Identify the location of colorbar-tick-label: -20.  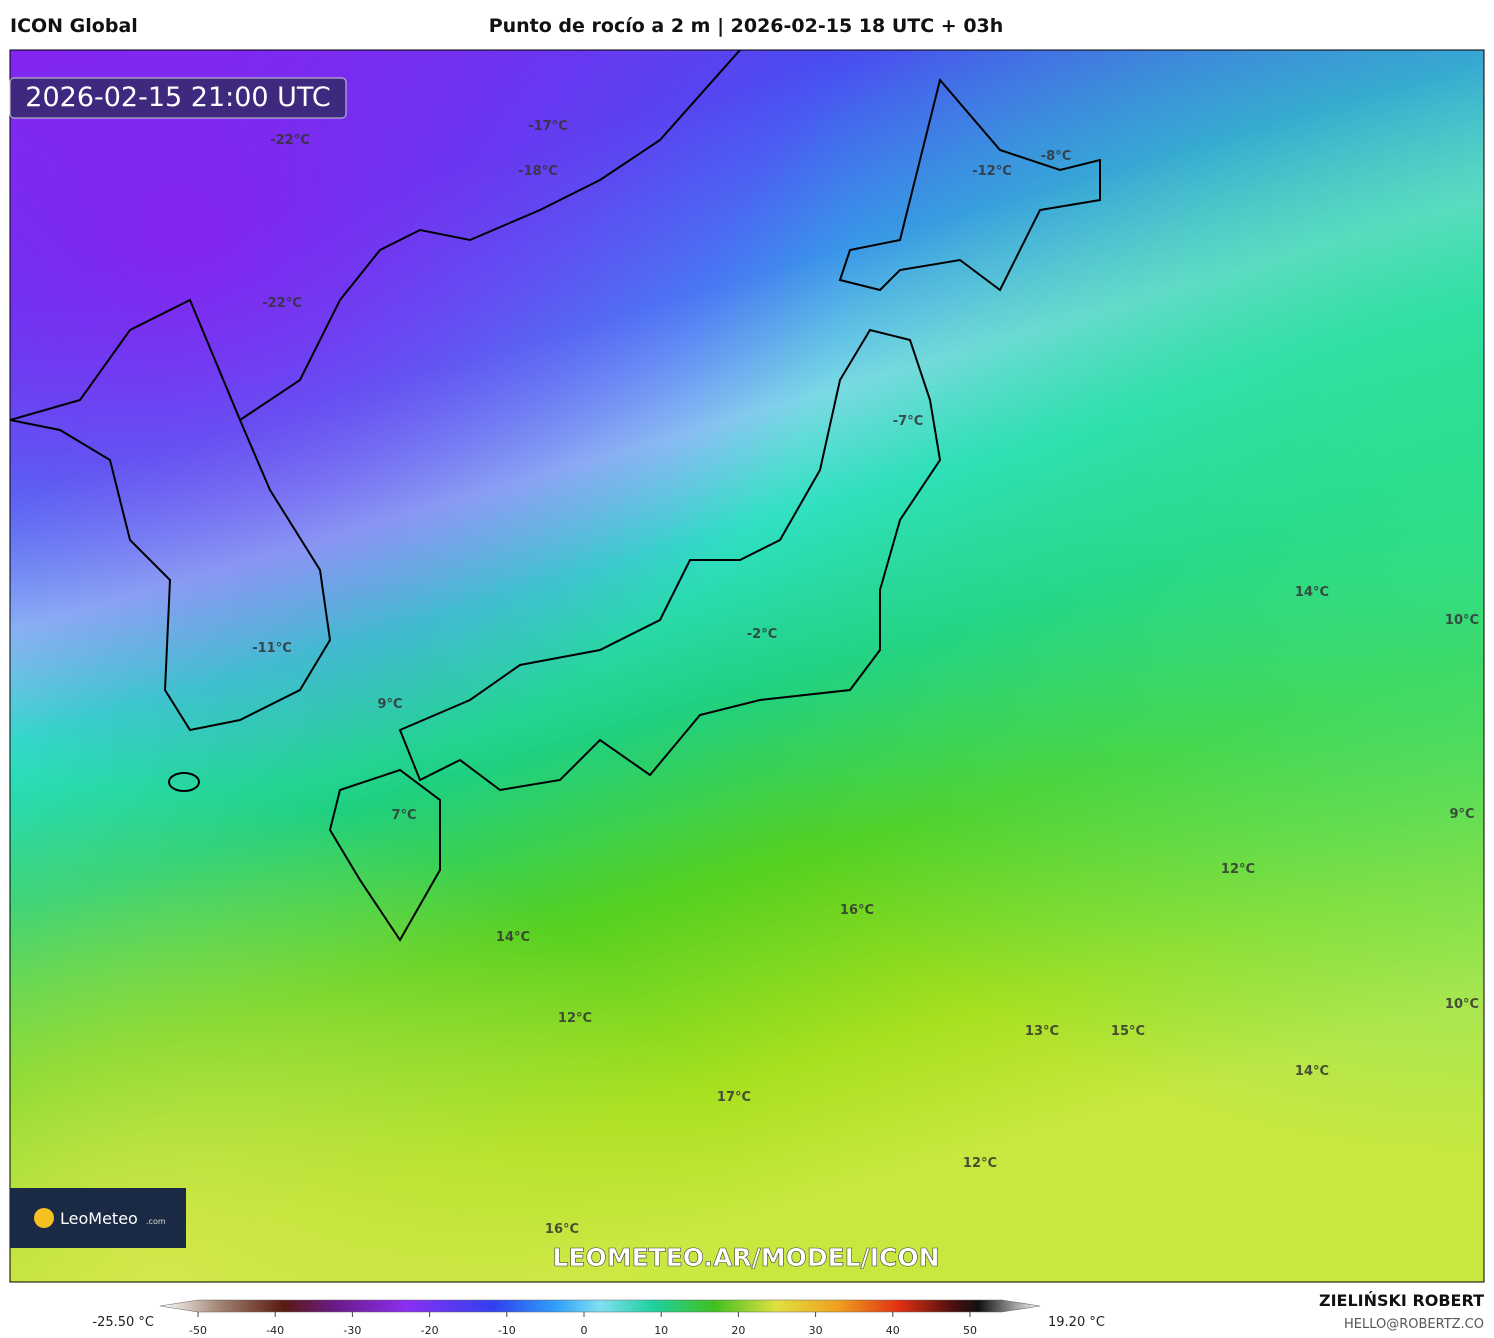
(430, 1330).